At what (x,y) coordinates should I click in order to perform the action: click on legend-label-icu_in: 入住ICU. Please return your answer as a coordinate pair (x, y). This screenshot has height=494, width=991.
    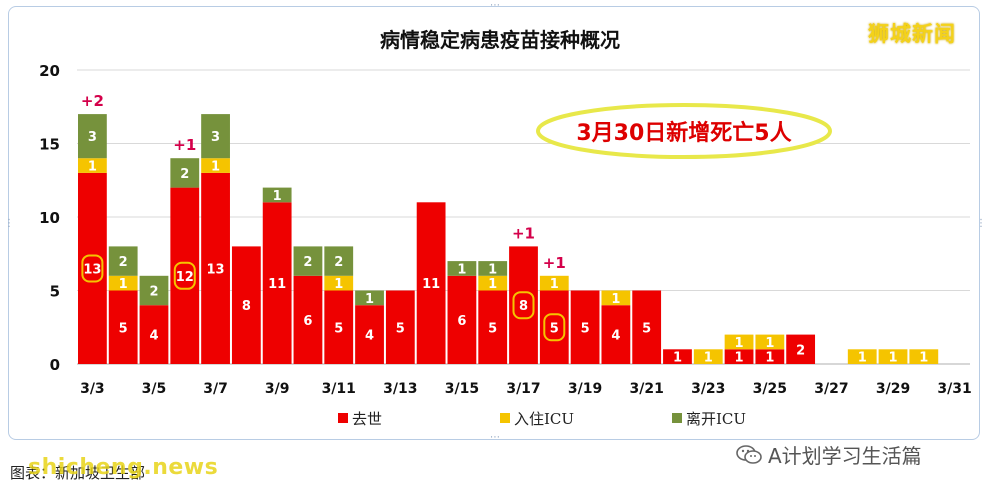
    Looking at the image, I should click on (544, 419).